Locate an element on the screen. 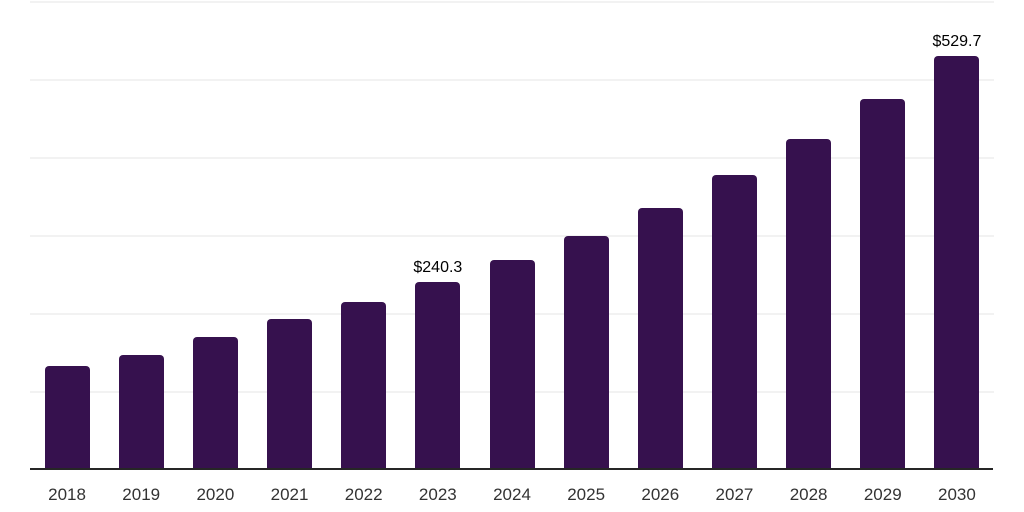  bar-2026 is located at coordinates (660, 338).